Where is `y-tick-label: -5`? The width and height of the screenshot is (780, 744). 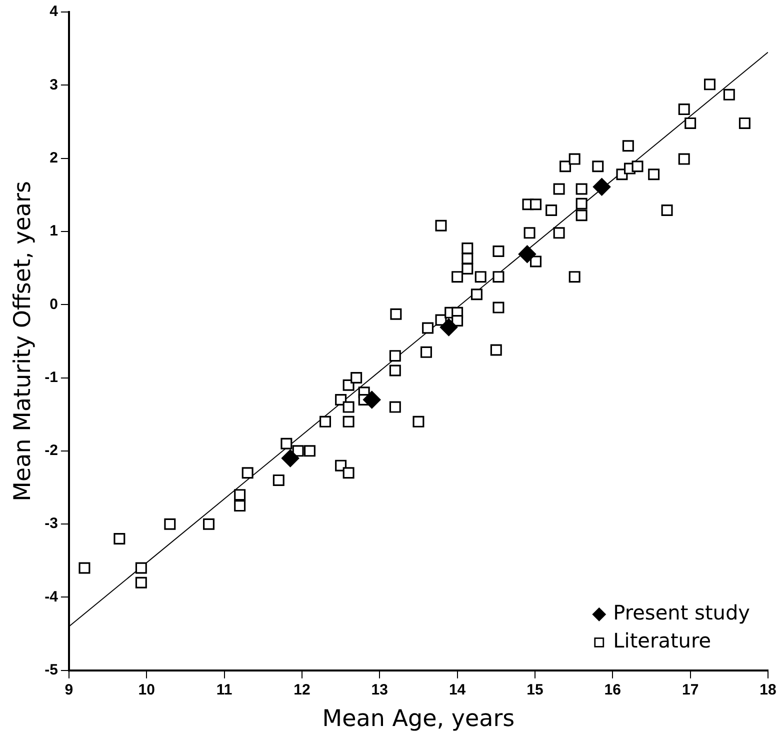 y-tick-label: -5 is located at coordinates (51, 670).